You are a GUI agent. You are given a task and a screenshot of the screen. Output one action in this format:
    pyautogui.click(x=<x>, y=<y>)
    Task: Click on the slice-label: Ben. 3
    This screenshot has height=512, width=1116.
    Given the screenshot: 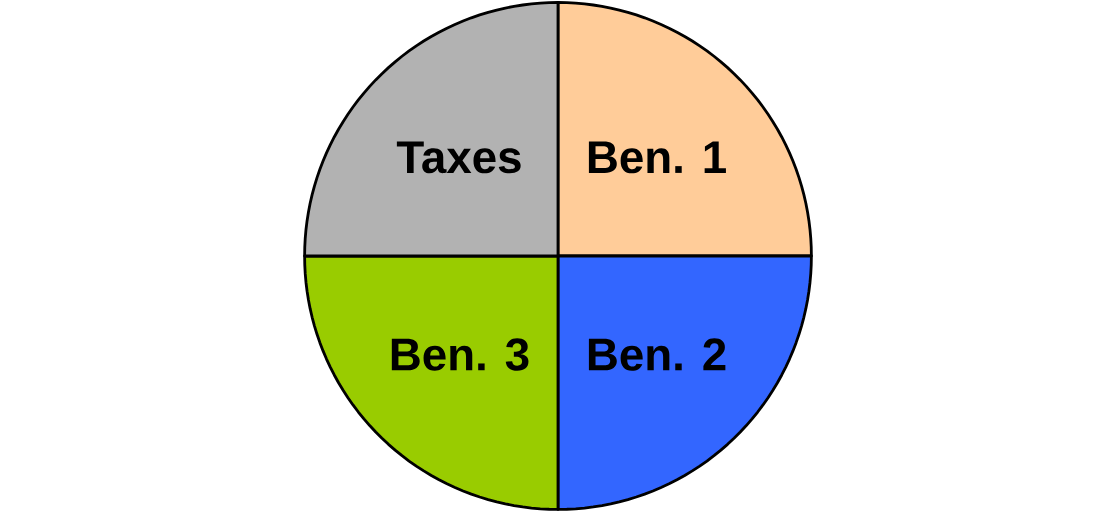 What is the action you would take?
    pyautogui.click(x=460, y=354)
    